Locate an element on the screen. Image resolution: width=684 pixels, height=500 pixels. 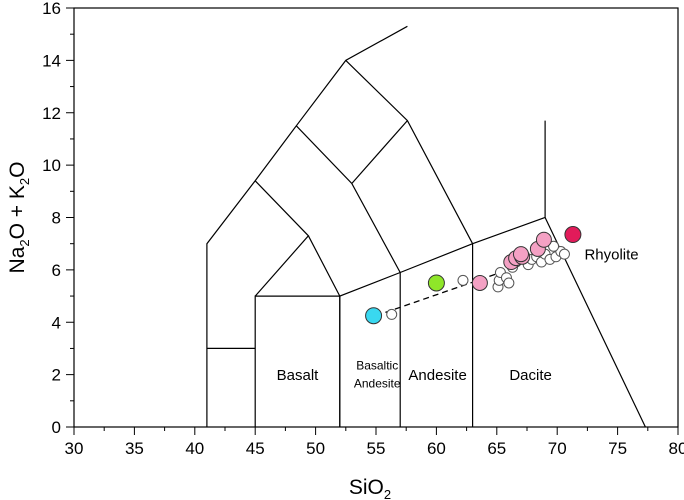
y-tick-label: 14 is located at coordinates (51, 60).